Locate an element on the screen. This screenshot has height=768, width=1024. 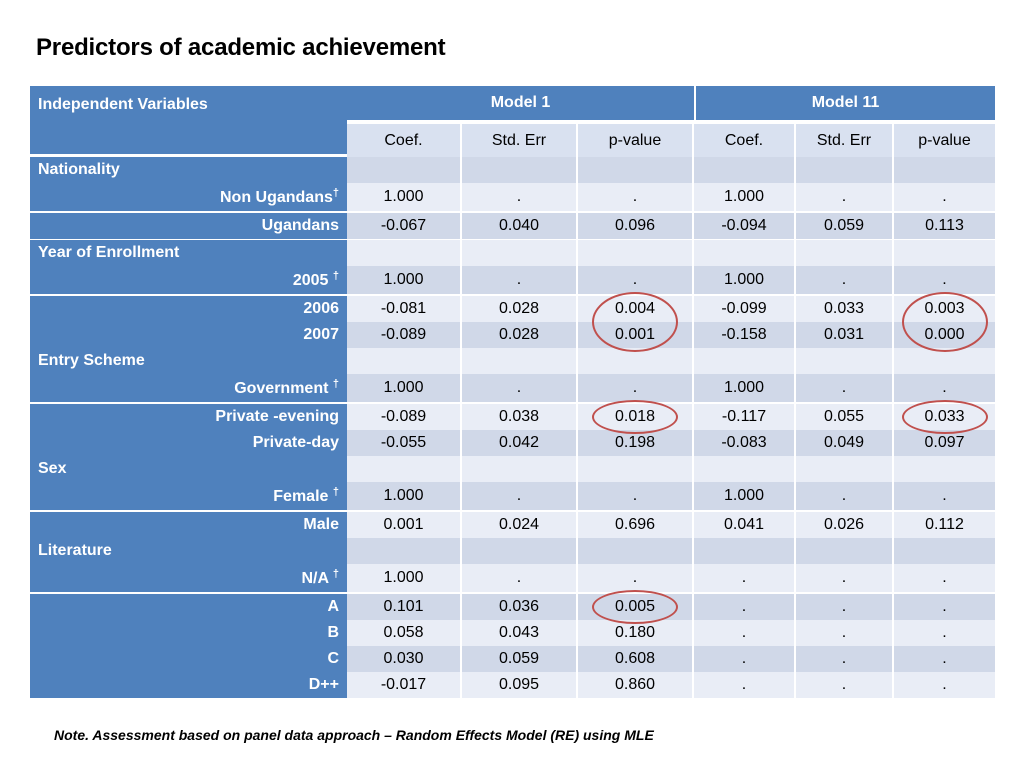
table-cell: 0.055 is located at coordinates (844, 417).